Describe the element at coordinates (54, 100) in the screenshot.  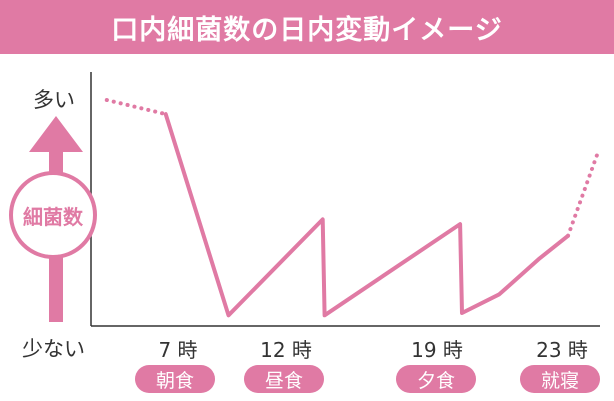
I see `y-top-label: 多い` at that location.